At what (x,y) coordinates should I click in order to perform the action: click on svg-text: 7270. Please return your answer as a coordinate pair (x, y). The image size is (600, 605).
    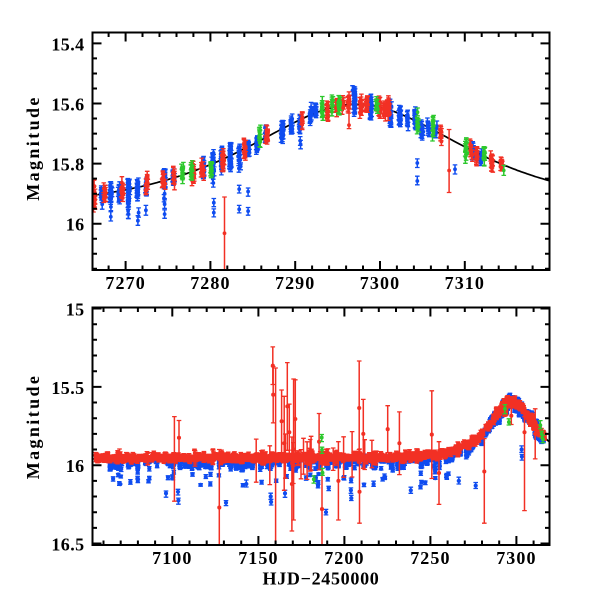
    Looking at the image, I should click on (125, 283).